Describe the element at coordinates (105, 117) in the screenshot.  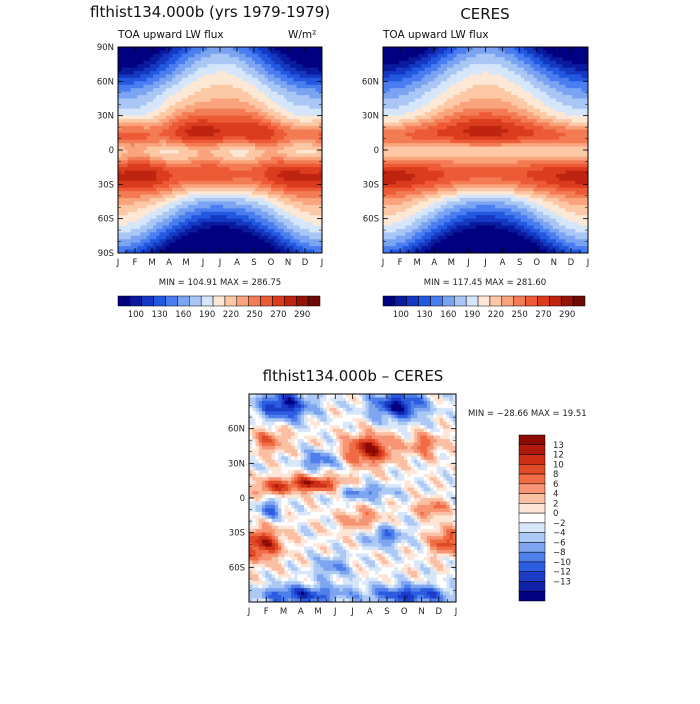
I see `y-tick-label: 30N` at that location.